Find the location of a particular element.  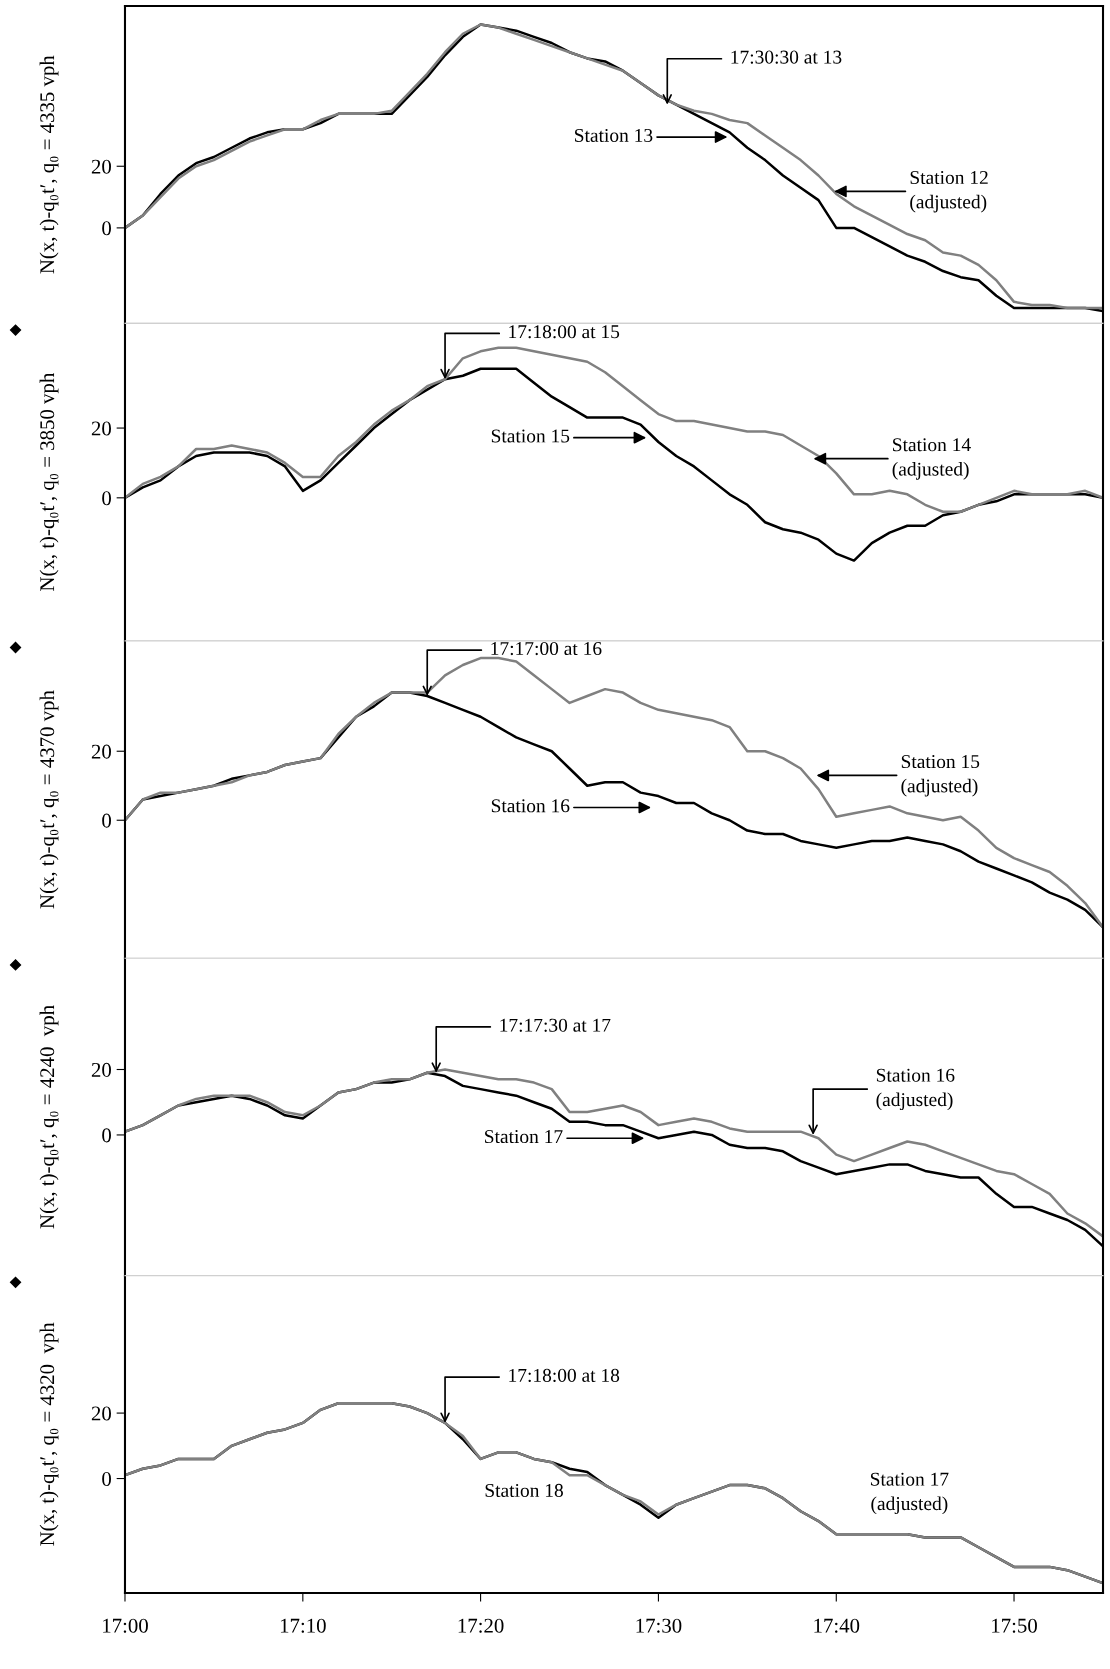

annotation: Station 14 (adjusted) is located at coordinates (931, 459).